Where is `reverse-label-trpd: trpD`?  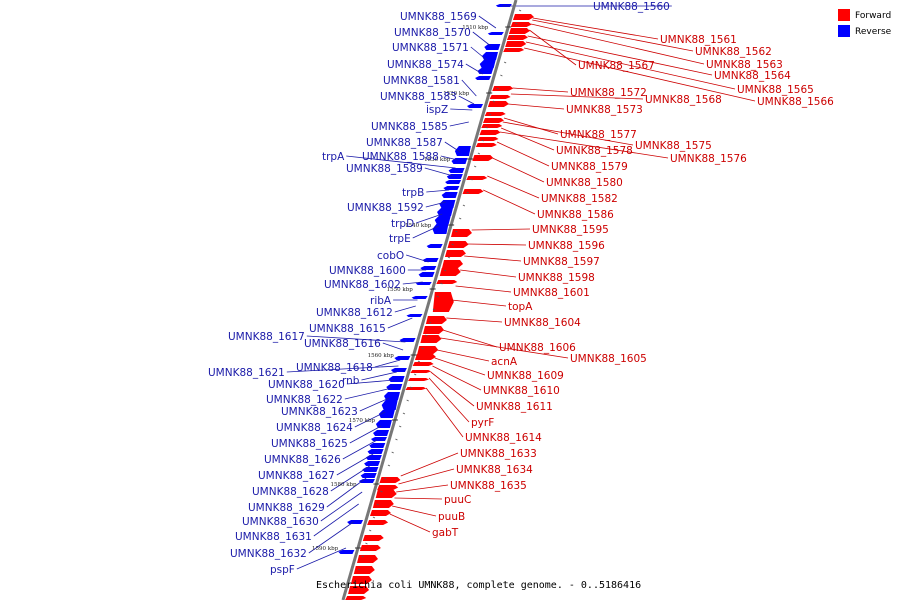
reverse-label-trpd: trpD is located at coordinates (402, 224).